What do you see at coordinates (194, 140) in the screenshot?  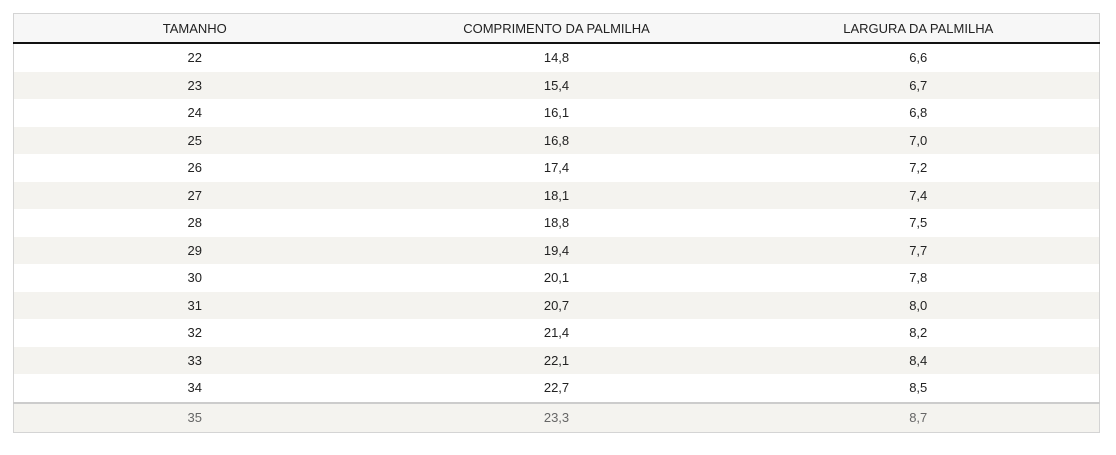 I see `table-cell: 25` at bounding box center [194, 140].